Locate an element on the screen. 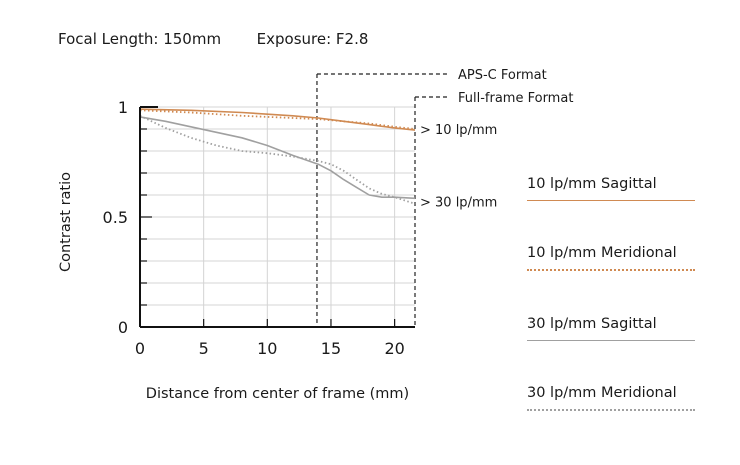 Image resolution: width=740 pixels, height=465 pixels. x-tick-label: 20 is located at coordinates (394, 348).